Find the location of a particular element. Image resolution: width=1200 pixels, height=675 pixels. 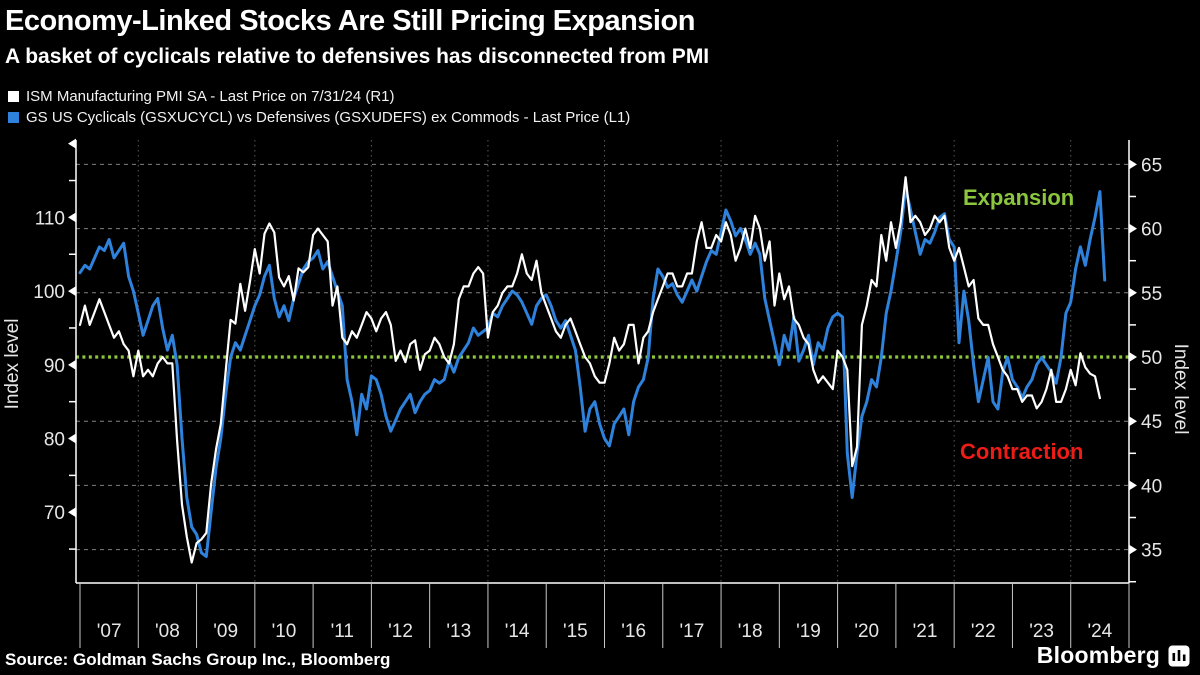

x-tick-label: '17 is located at coordinates (692, 631).